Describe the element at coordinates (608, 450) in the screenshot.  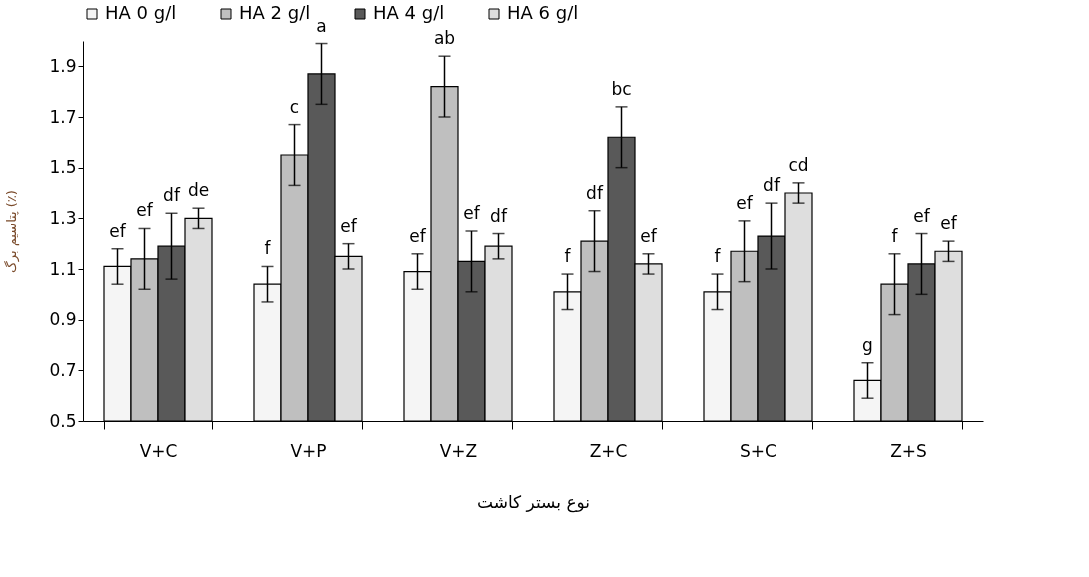
I see `x-tick-label: Z+C` at that location.